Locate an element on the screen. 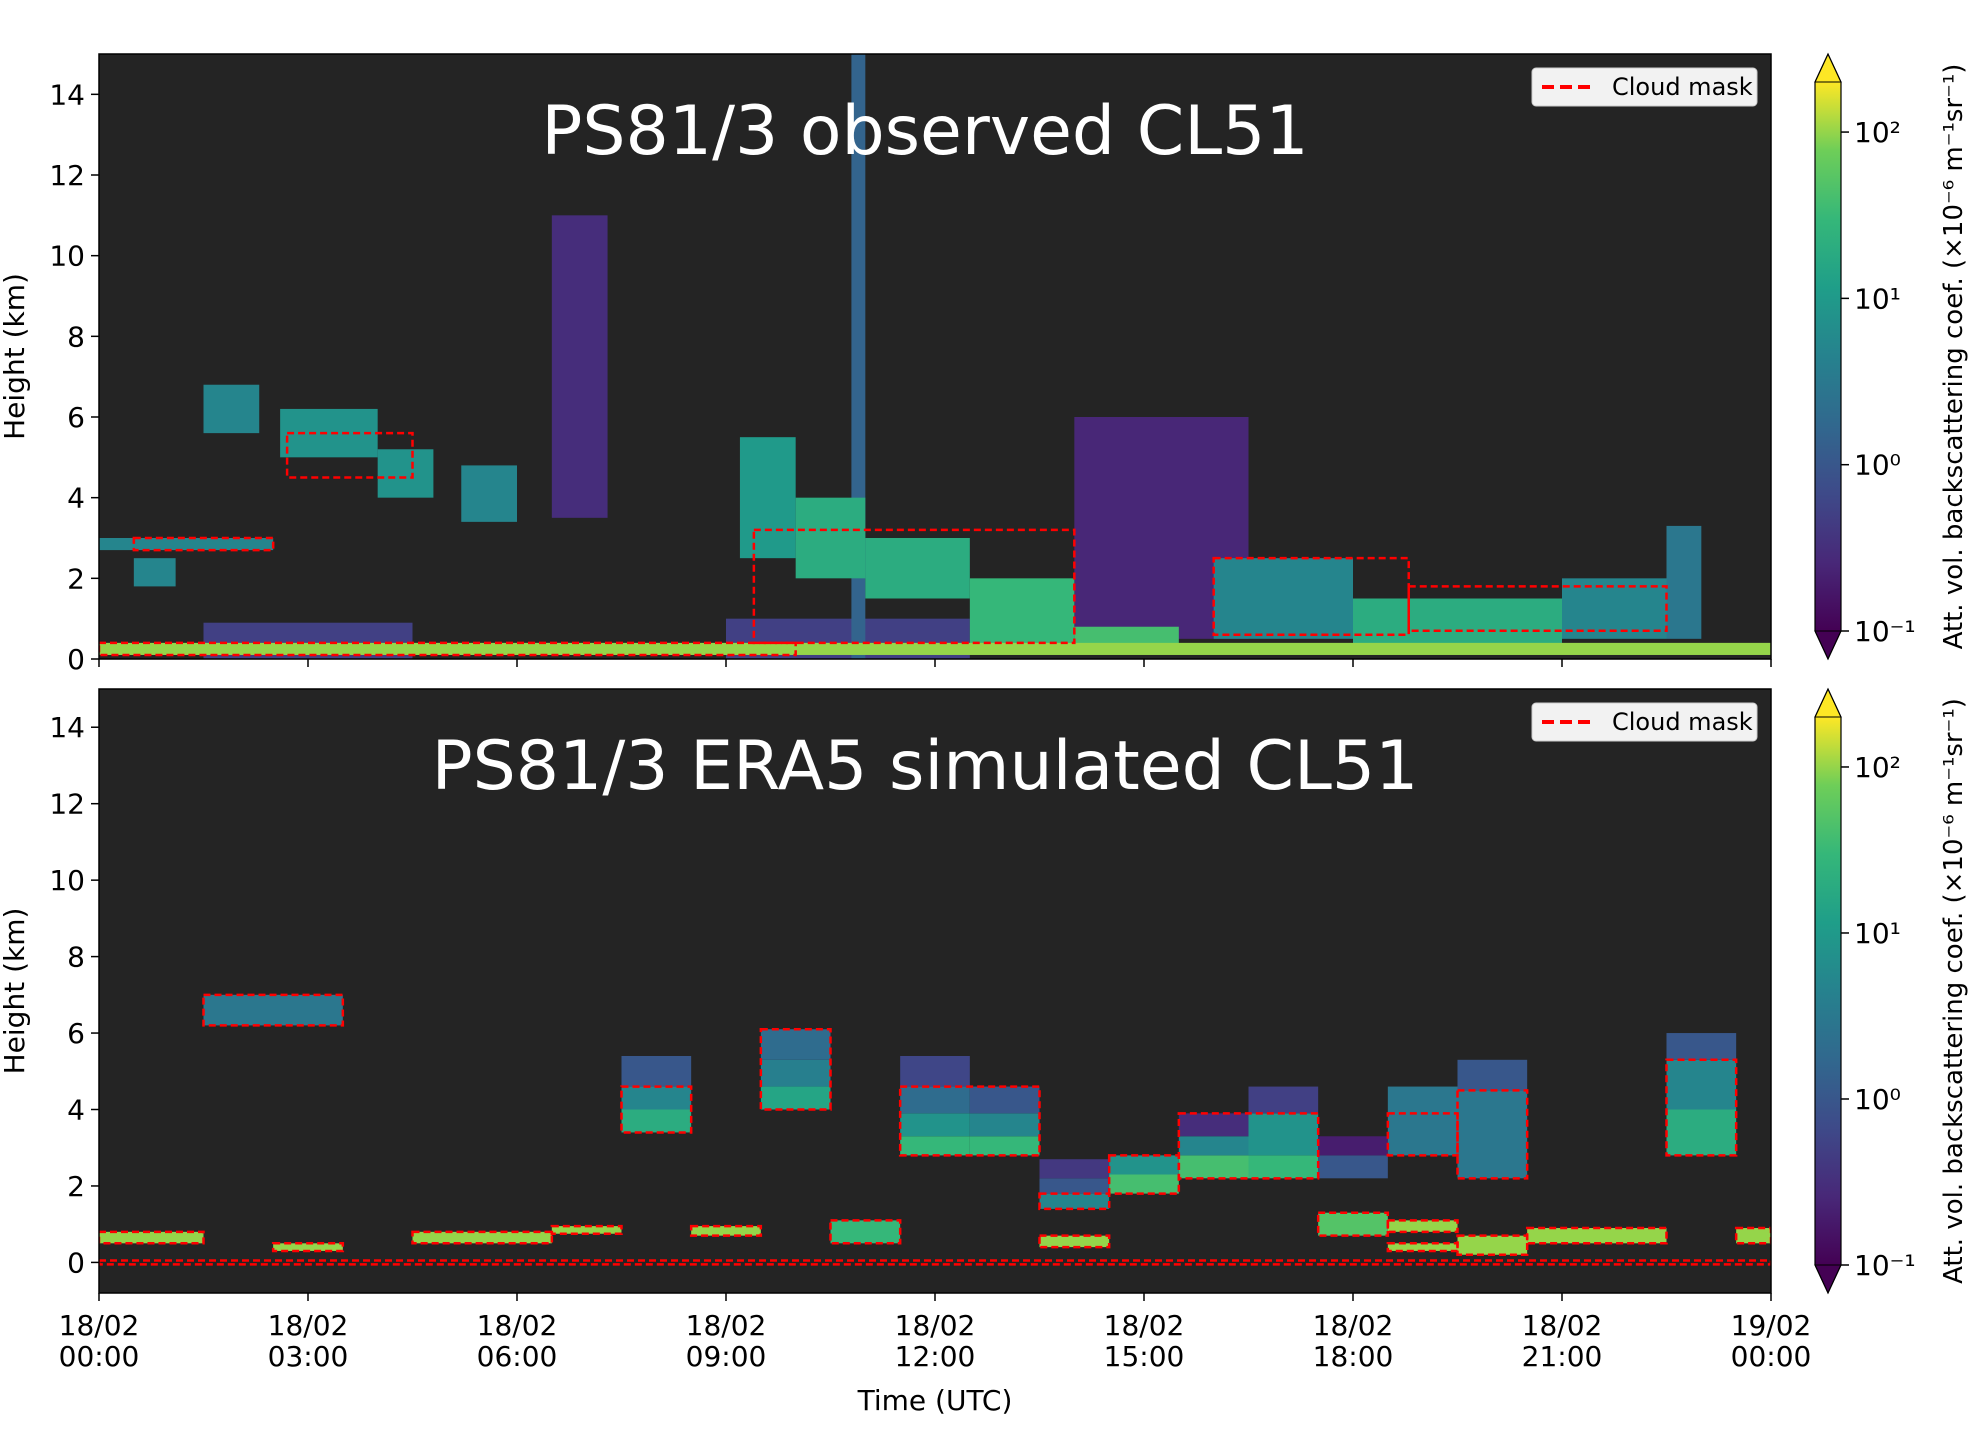 This screenshot has width=1984, height=1439. colorbar-extend-bottom is located at coordinates (1828, 1279).